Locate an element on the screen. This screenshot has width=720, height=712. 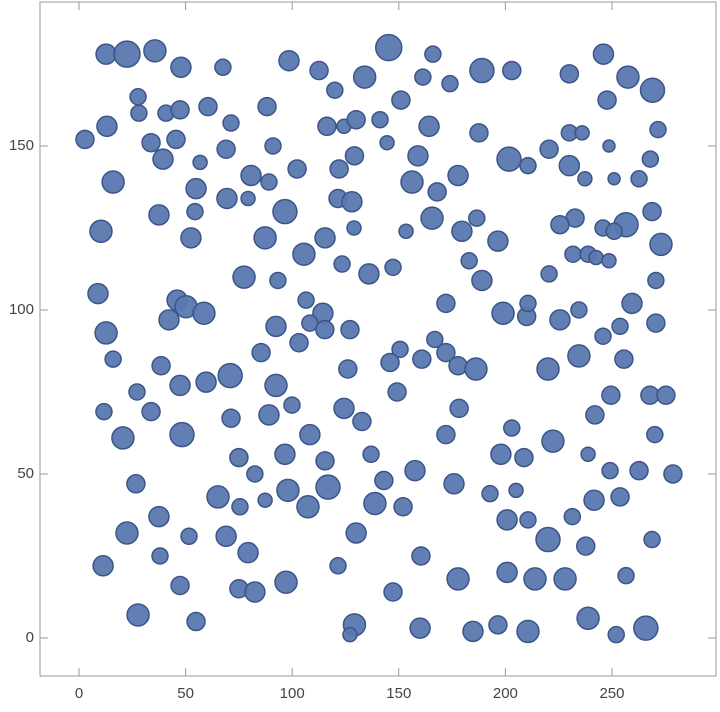
x-tick-label: 200 is located at coordinates (505, 693).